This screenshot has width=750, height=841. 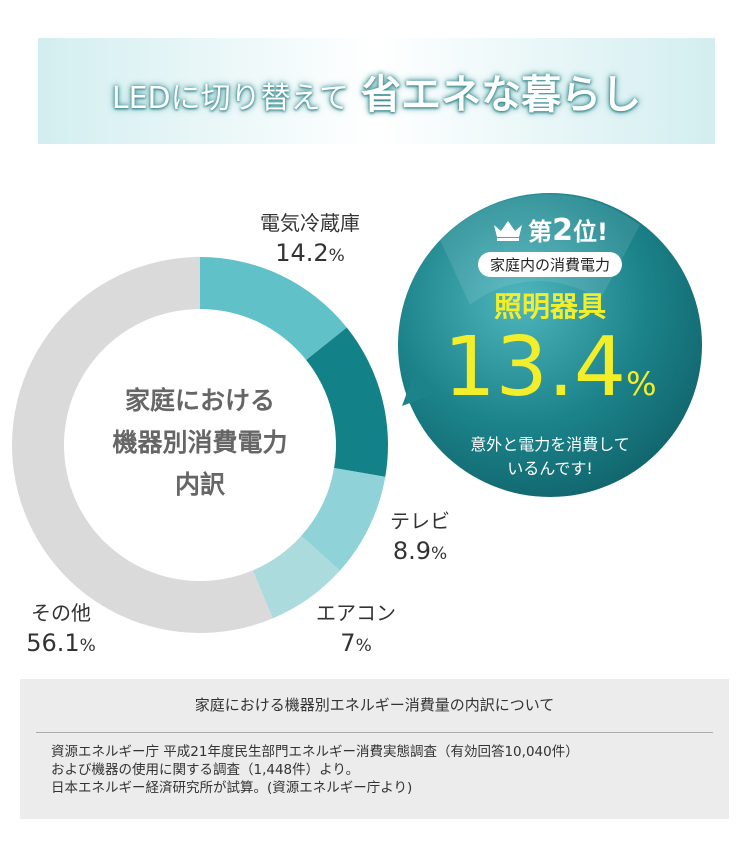 I want to click on rank-line: 第2位!, so click(x=550, y=230).